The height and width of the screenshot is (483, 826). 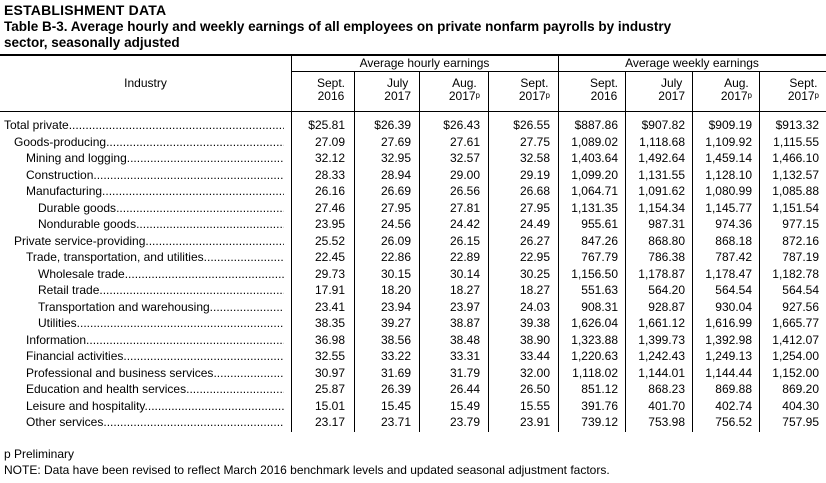 What do you see at coordinates (795, 191) in the screenshot?
I see `table-cell: 1,085.88` at bounding box center [795, 191].